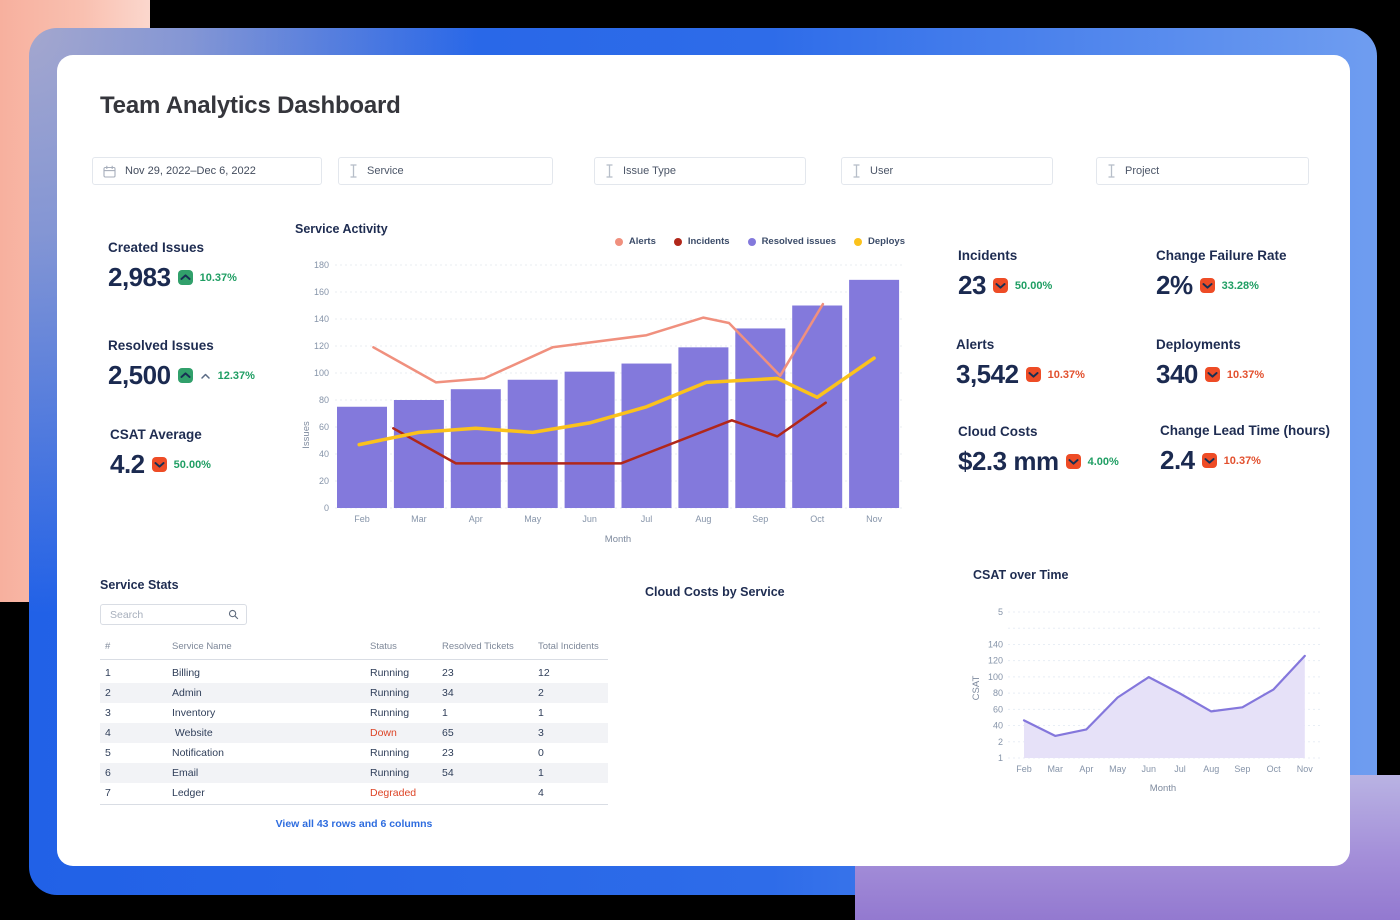 The width and height of the screenshot is (1400, 920). I want to click on legend-item: Alerts, so click(635, 241).